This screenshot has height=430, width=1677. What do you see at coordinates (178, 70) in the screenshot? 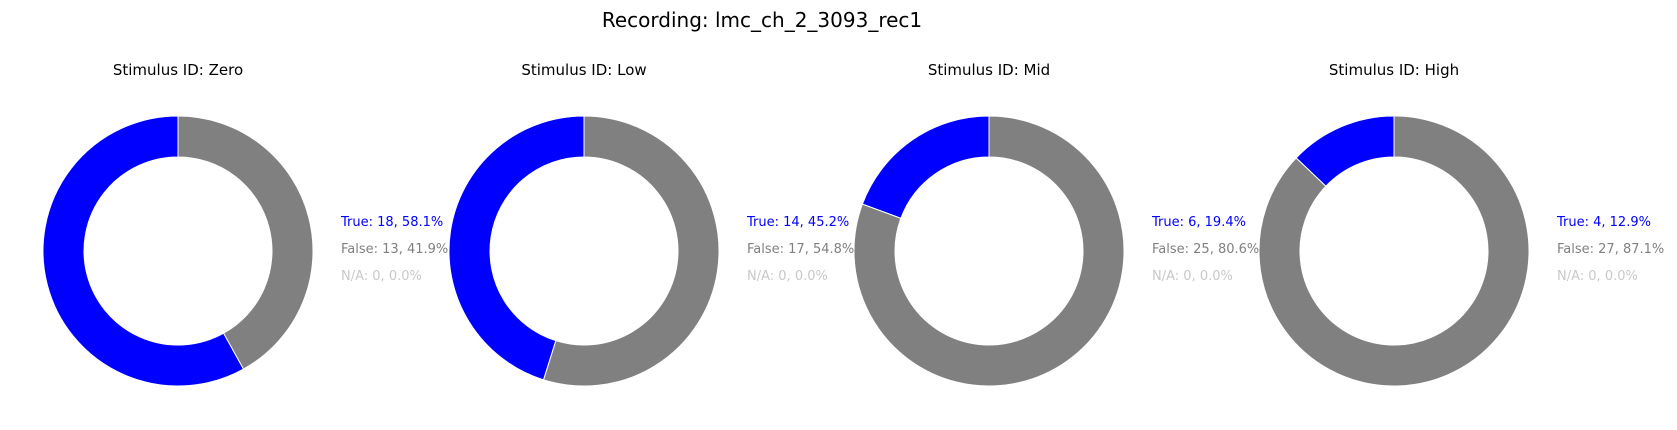
I see `panel-title: Stimulus ID: Zero` at bounding box center [178, 70].